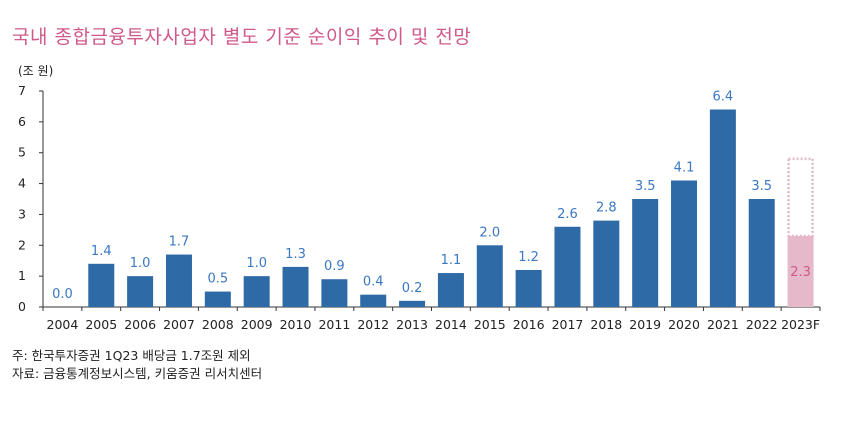 This screenshot has height=421, width=846. Describe the element at coordinates (568, 324) in the screenshot. I see `x-tick-label: 2017` at that location.